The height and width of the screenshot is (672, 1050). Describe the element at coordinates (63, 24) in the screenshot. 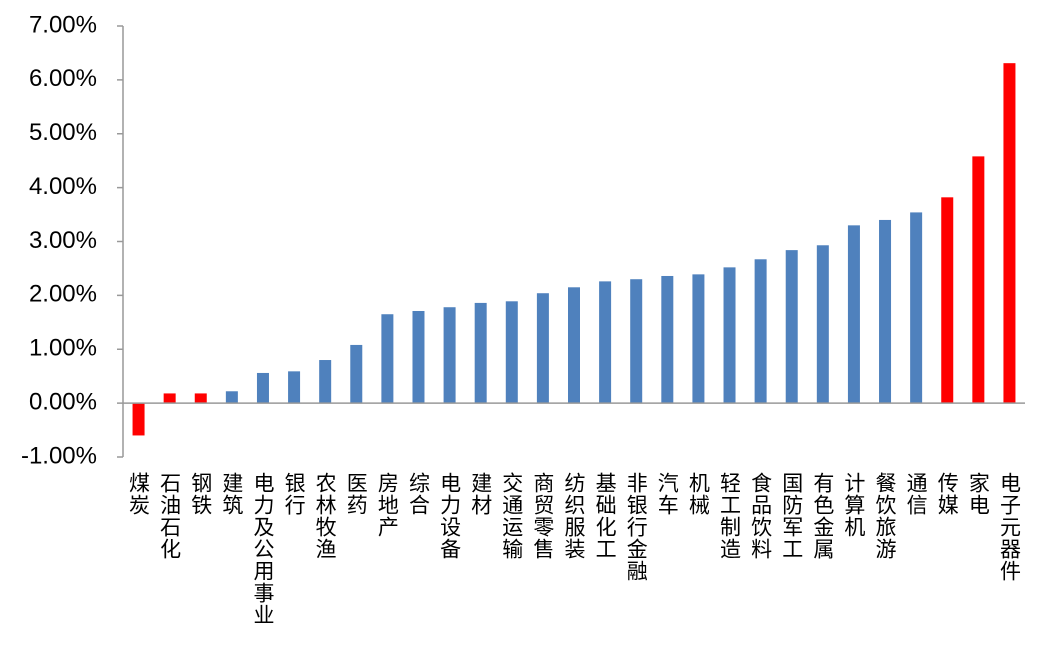

I see `y-tick-label: 7.00%` at that location.